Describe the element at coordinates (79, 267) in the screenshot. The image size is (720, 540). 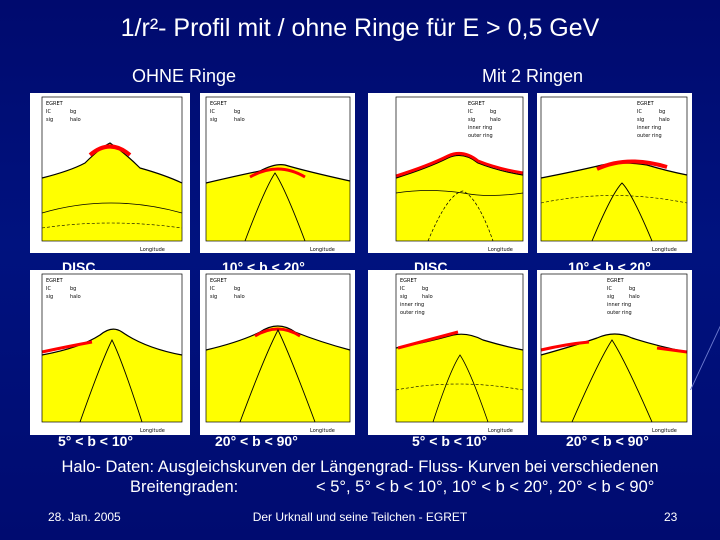
I see `panel-label-disc-left: DISC` at that location.